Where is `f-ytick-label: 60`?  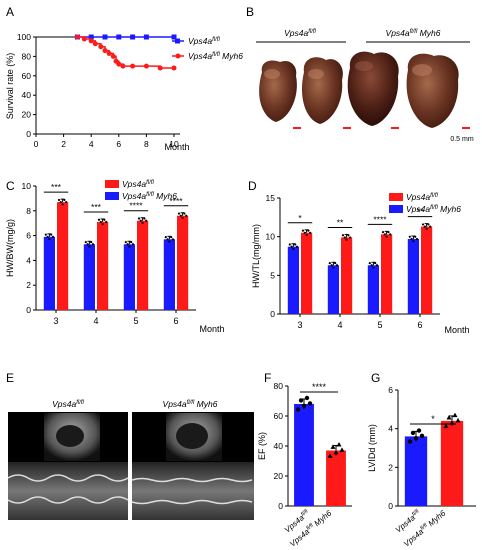
f-ytick-label: 60 is located at coordinates (279, 416).